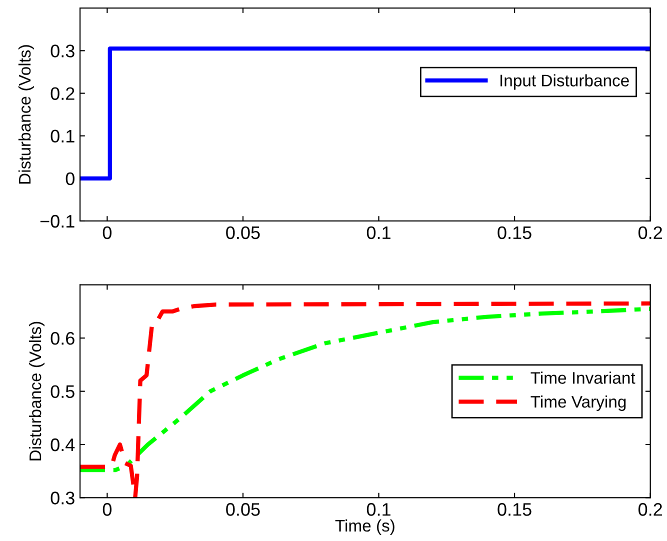 The height and width of the screenshot is (541, 667). I want to click on y-tick-label: 0.1, so click(62, 136).